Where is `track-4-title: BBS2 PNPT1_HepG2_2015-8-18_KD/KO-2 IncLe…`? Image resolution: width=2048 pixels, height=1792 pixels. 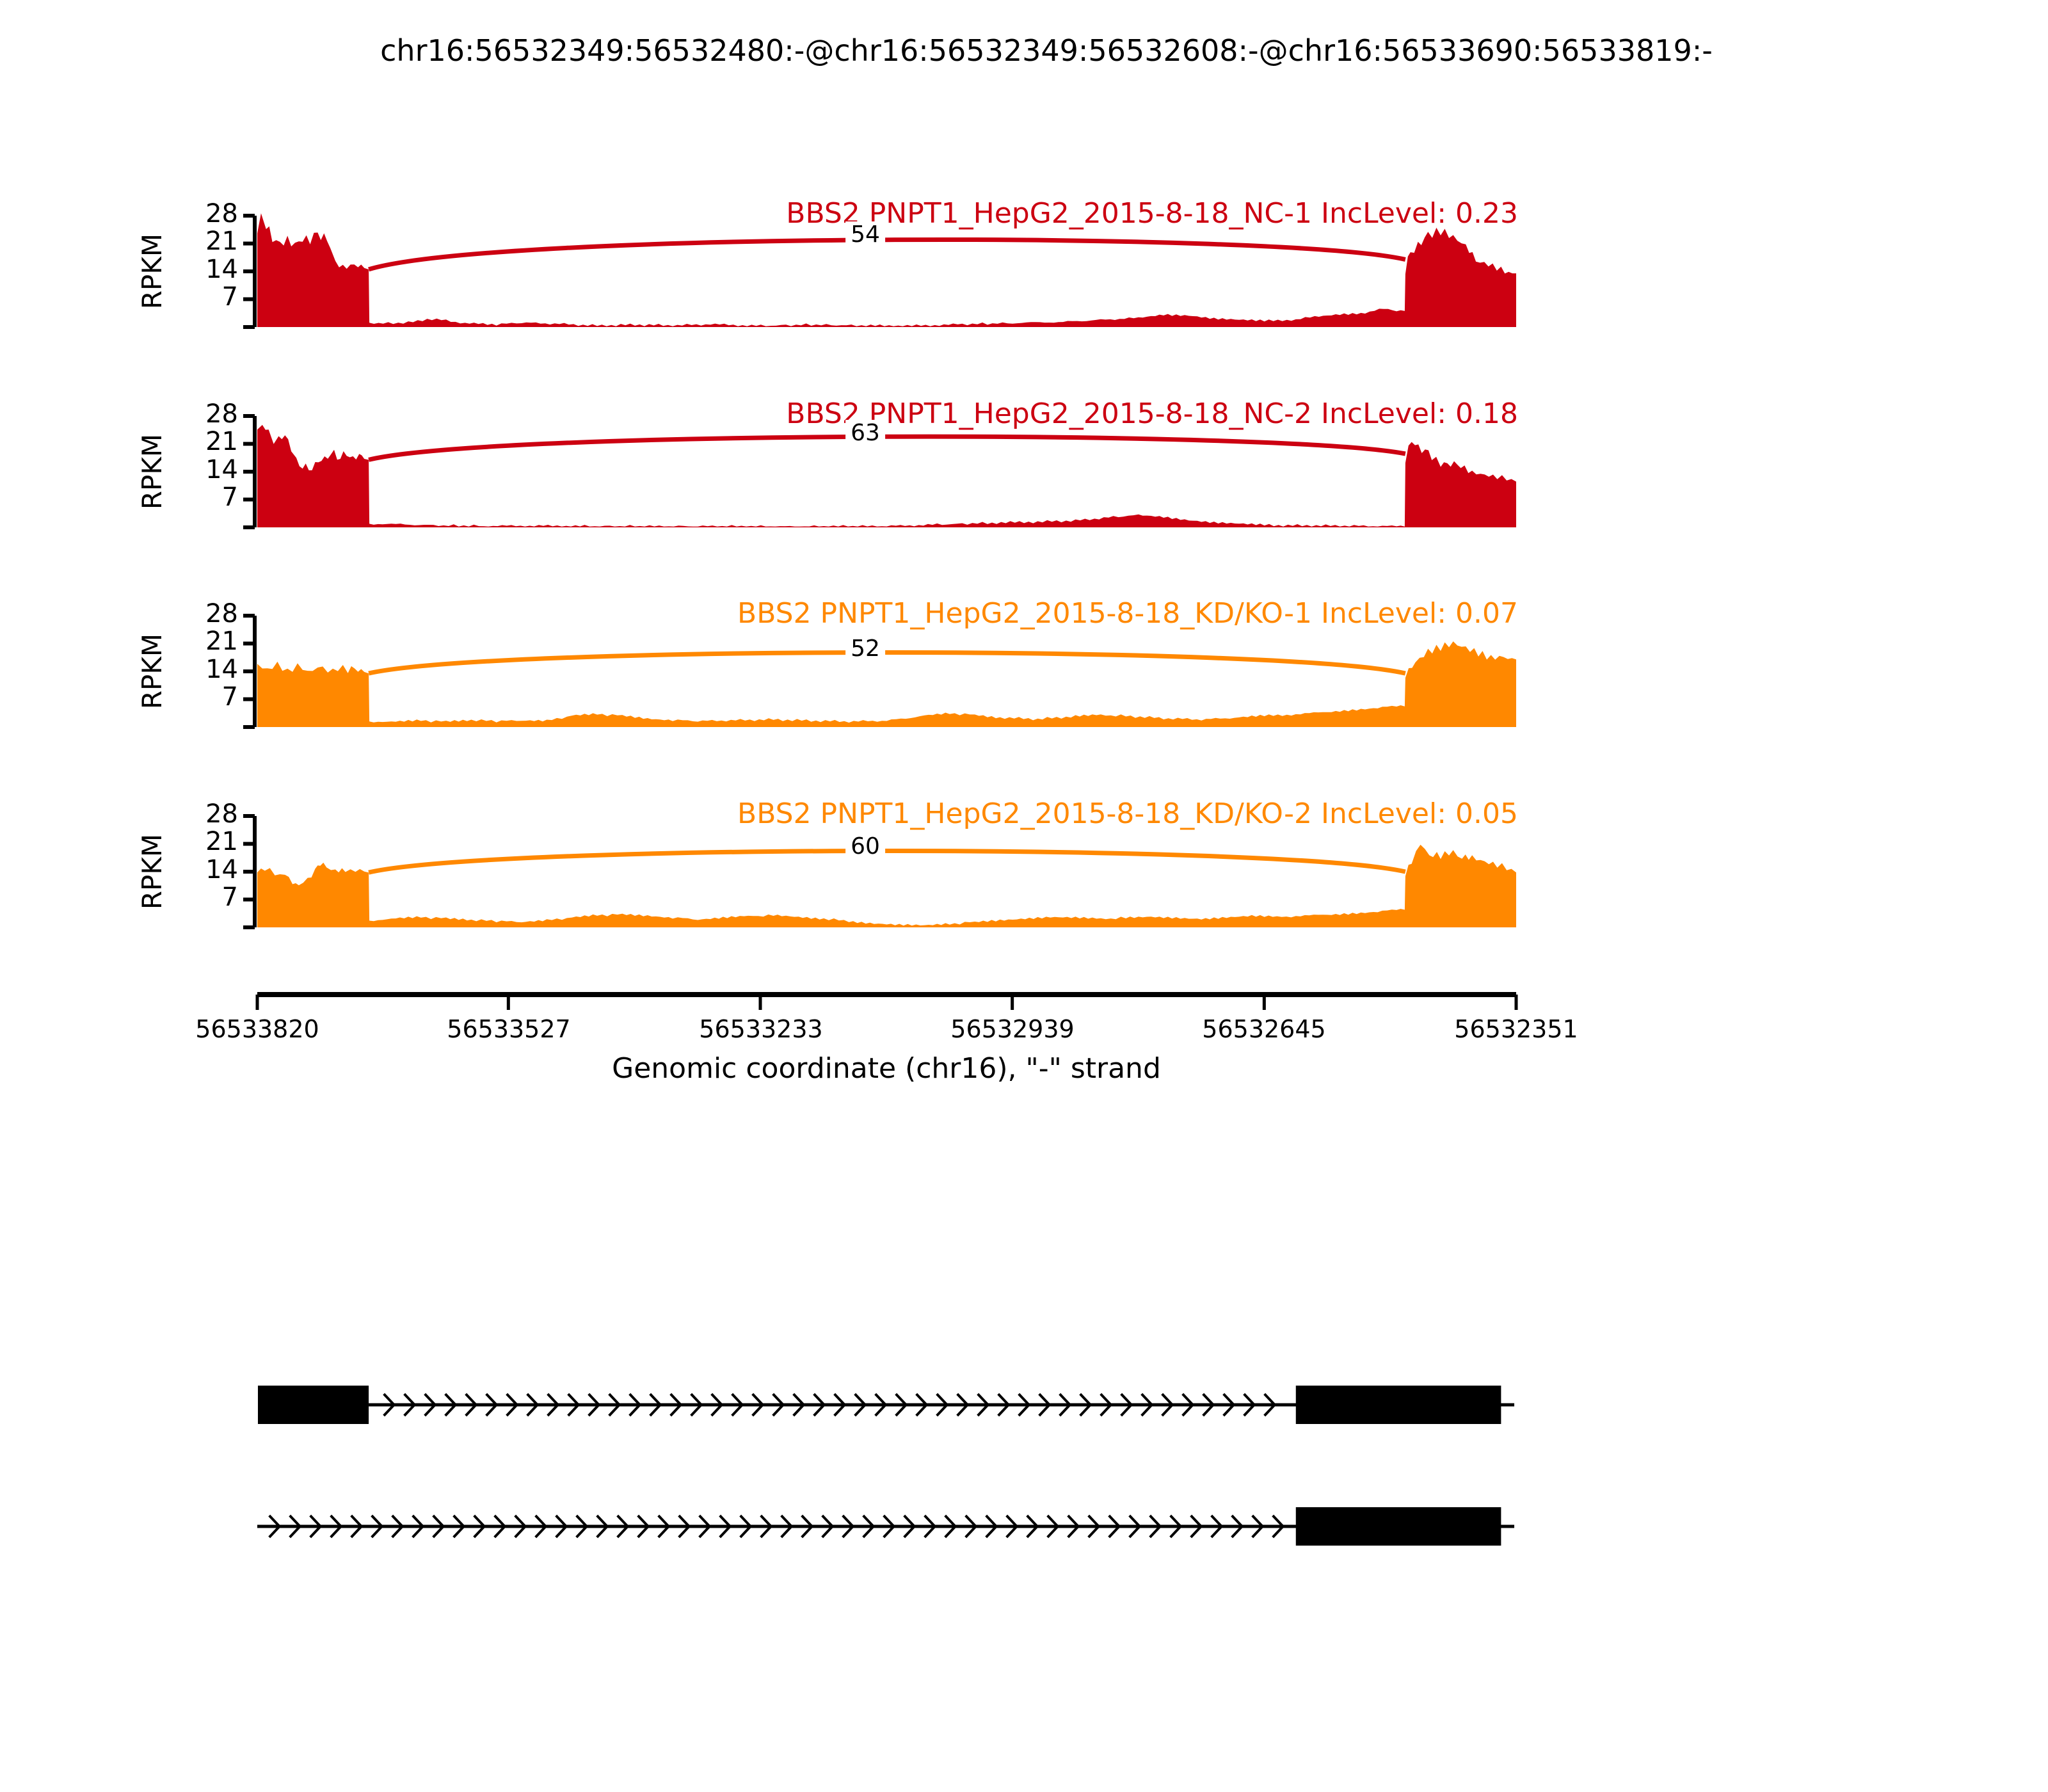
track-4-title: BBS2 PNPT1_HepG2_2015-8-18_KD/KO-2 IncLe… is located at coordinates (1127, 813).